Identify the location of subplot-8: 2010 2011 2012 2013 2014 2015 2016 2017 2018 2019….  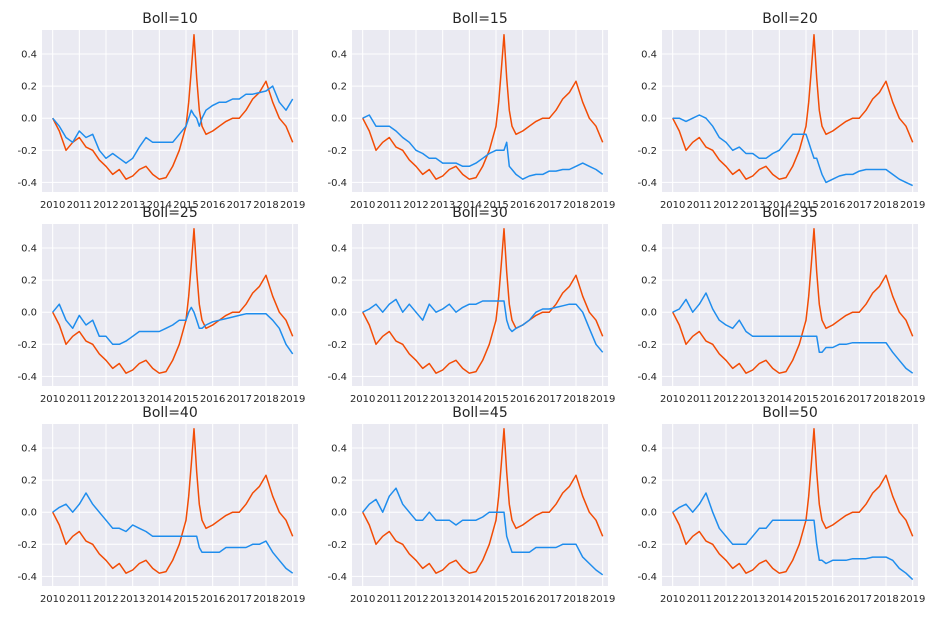
(471, 505).